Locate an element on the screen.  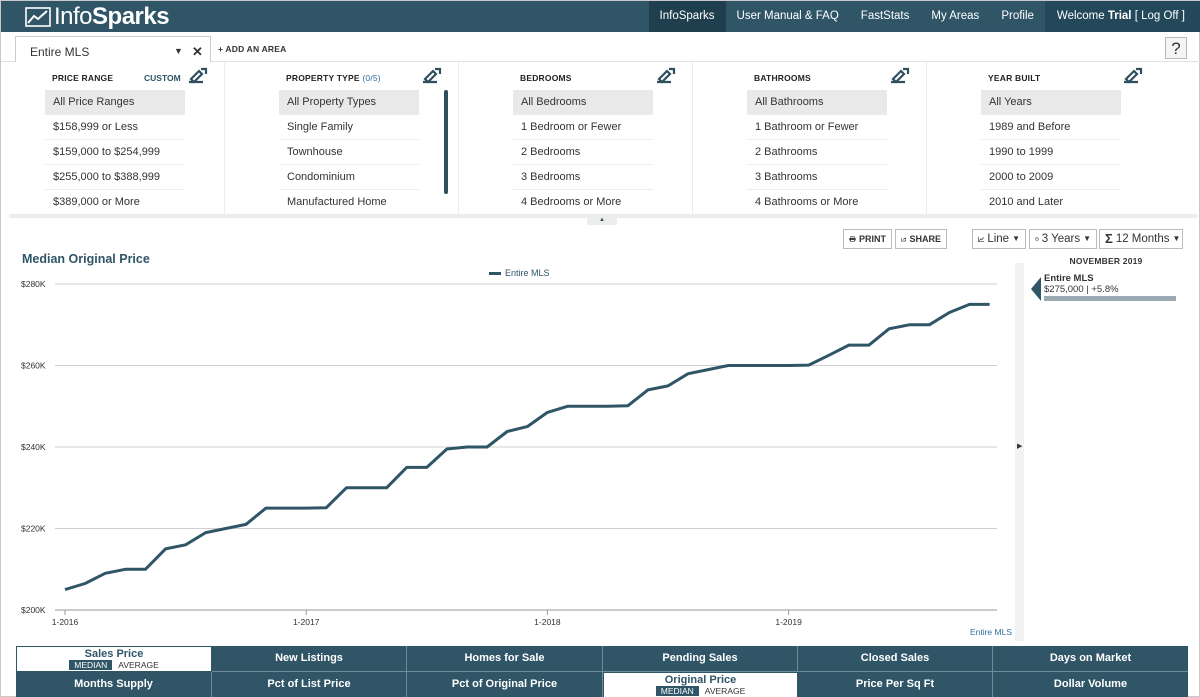
print-button: PRINT is located at coordinates (867, 239).